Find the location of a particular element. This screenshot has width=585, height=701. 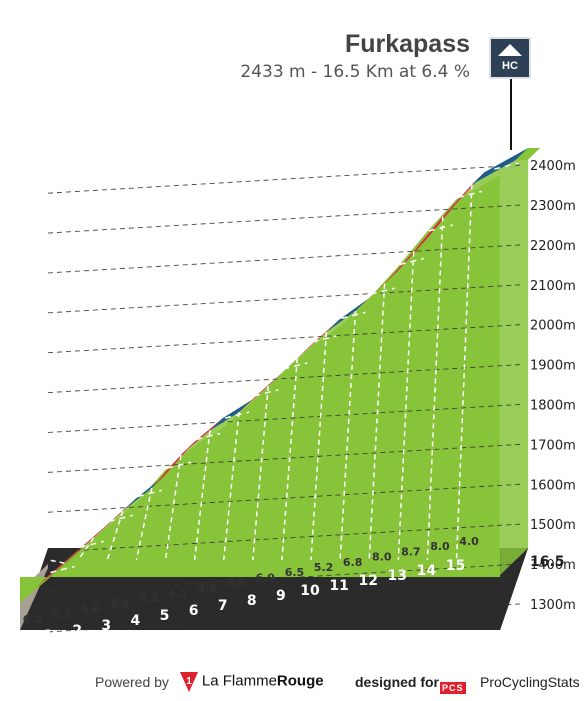

pcs-logo: PCS is located at coordinates (453, 686).